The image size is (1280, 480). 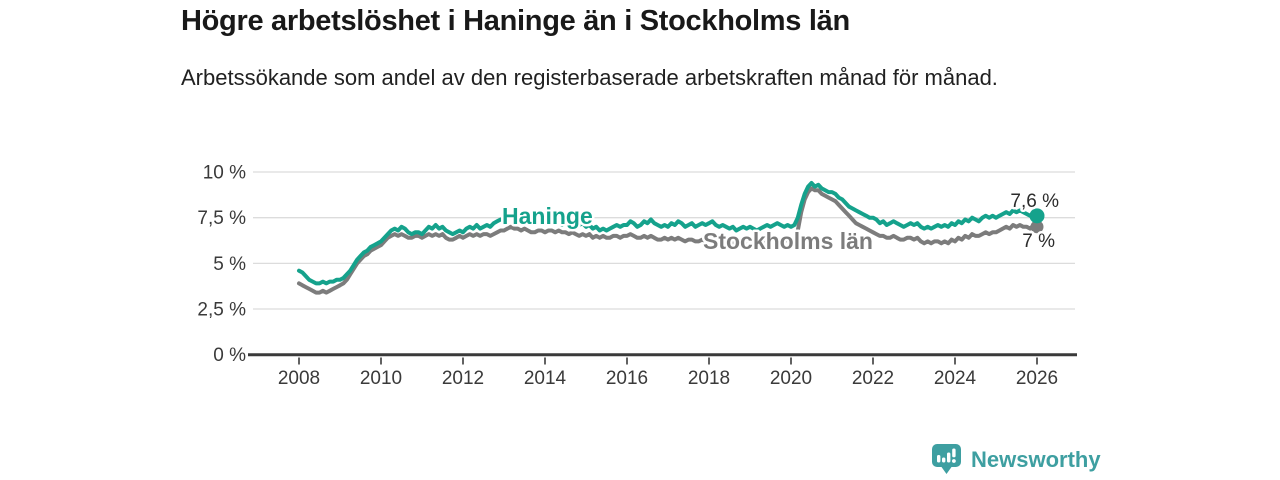 I want to click on x-tick-label: 2026, so click(x=1037, y=378).